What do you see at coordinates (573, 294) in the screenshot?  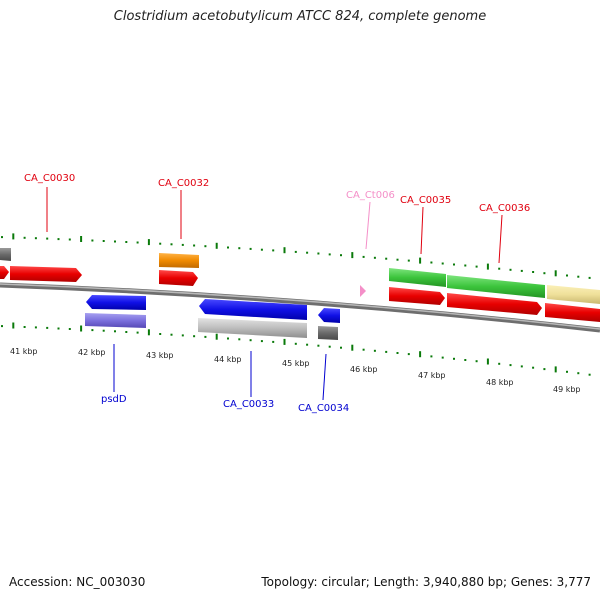 I see `gene-block-khaki` at bounding box center [573, 294].